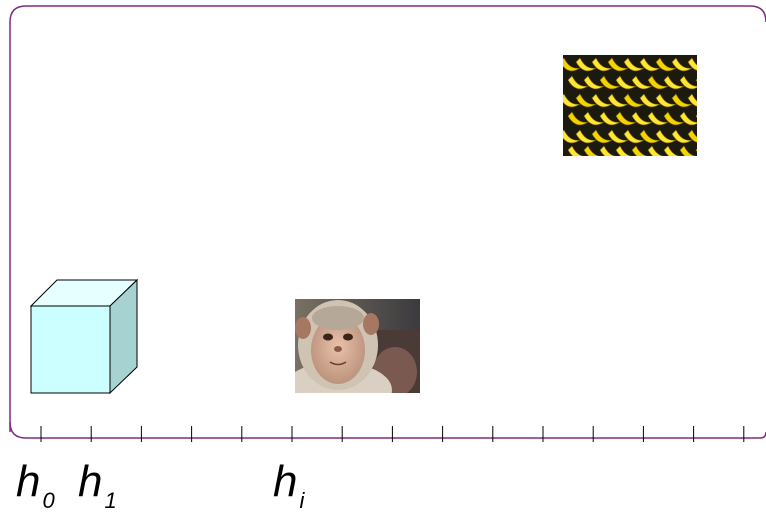 The image size is (766, 523). What do you see at coordinates (110, 500) in the screenshot?
I see `label-h1-sub: 1` at bounding box center [110, 500].